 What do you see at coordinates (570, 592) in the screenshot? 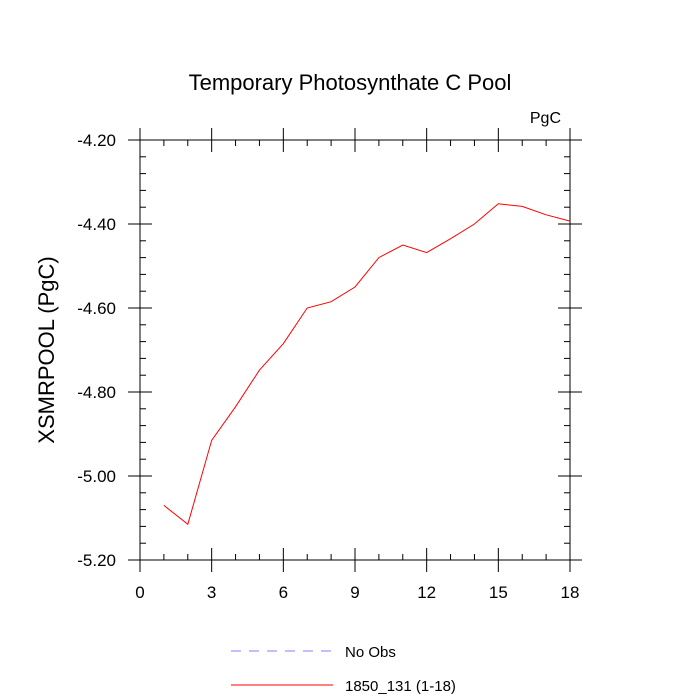
I see `x-tick-label: 18` at bounding box center [570, 592].